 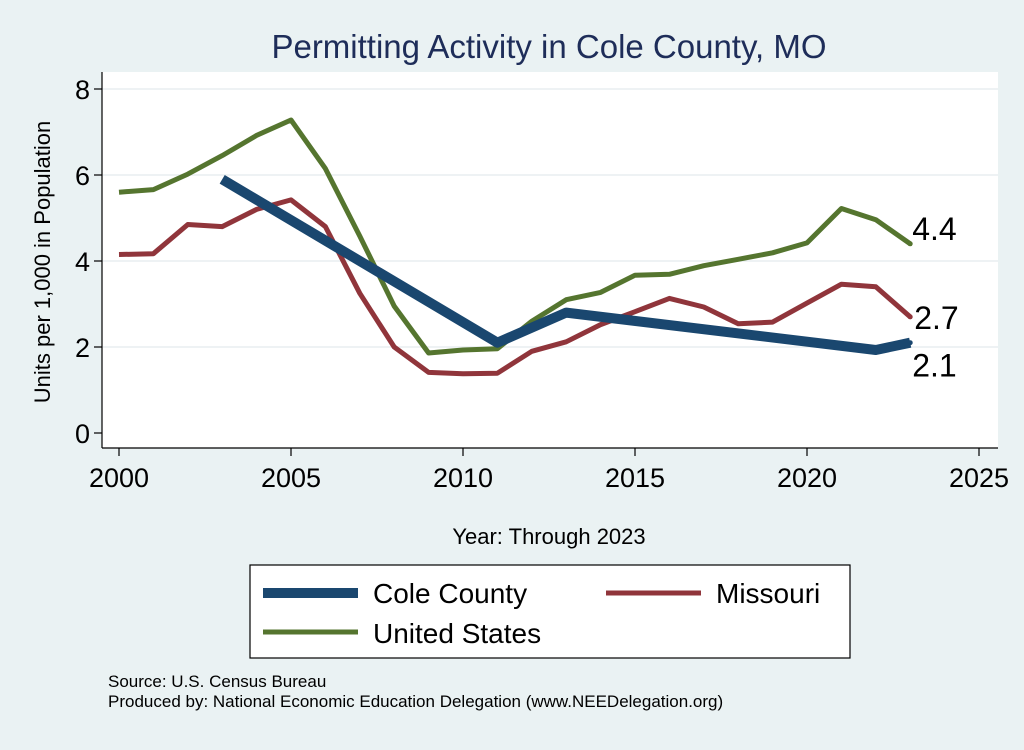 I want to click on legend-box, so click(x=550, y=611).